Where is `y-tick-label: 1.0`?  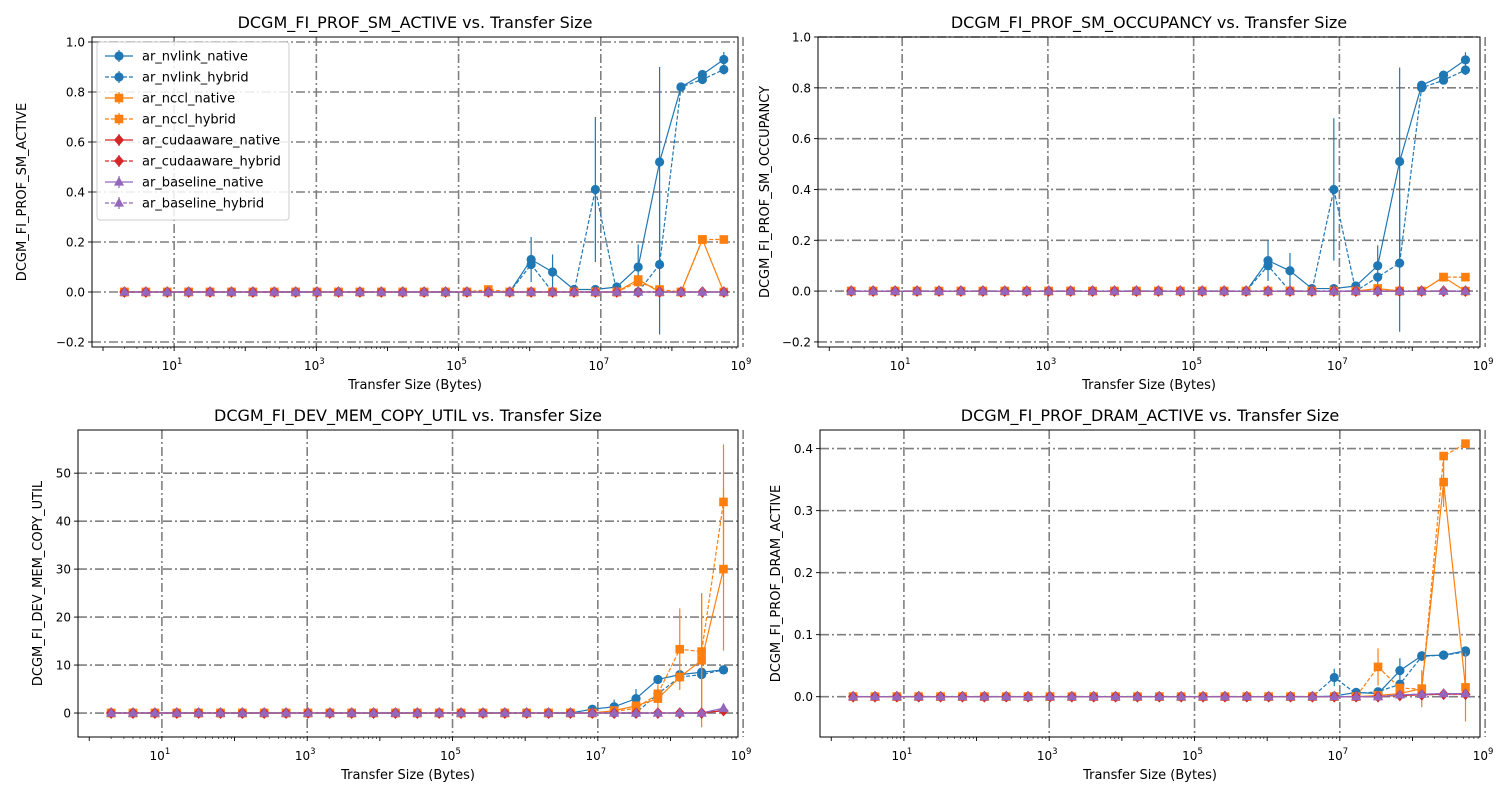
y-tick-label: 1.0 is located at coordinates (75, 43).